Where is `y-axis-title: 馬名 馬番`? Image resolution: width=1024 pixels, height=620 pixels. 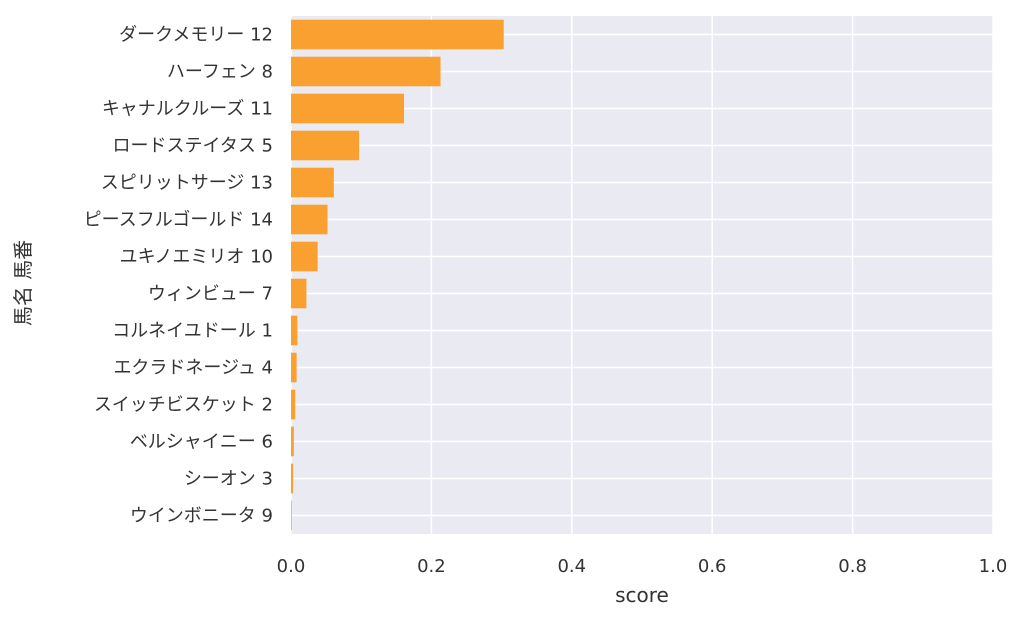 y-axis-title: 馬名 馬番 is located at coordinates (23, 283).